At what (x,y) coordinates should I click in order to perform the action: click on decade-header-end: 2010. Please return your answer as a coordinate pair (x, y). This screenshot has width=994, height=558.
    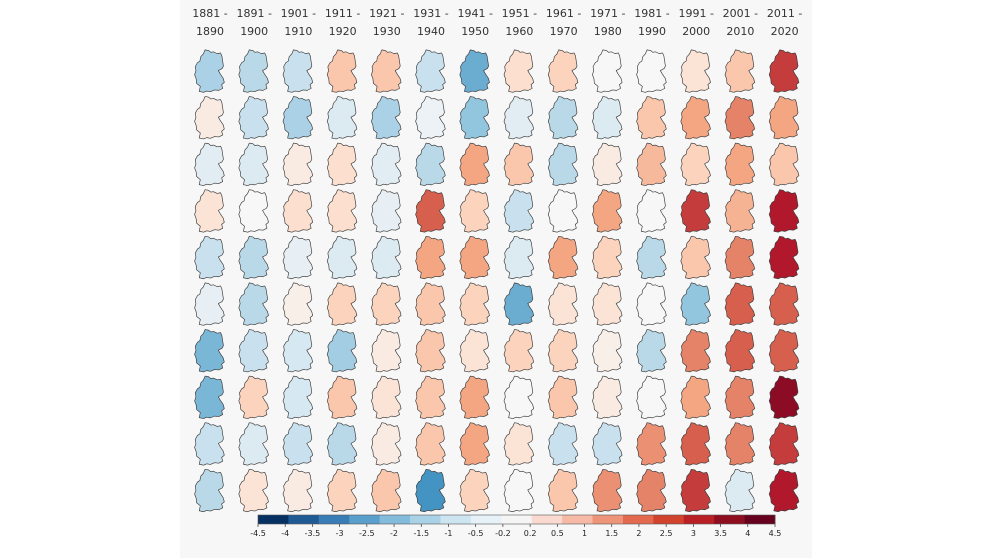
    Looking at the image, I should click on (740, 31).